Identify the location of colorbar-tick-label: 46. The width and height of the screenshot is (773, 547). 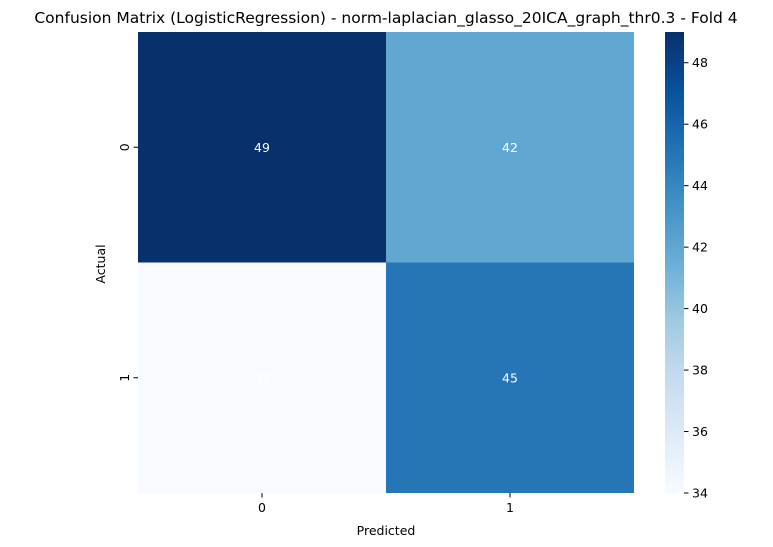
(700, 124).